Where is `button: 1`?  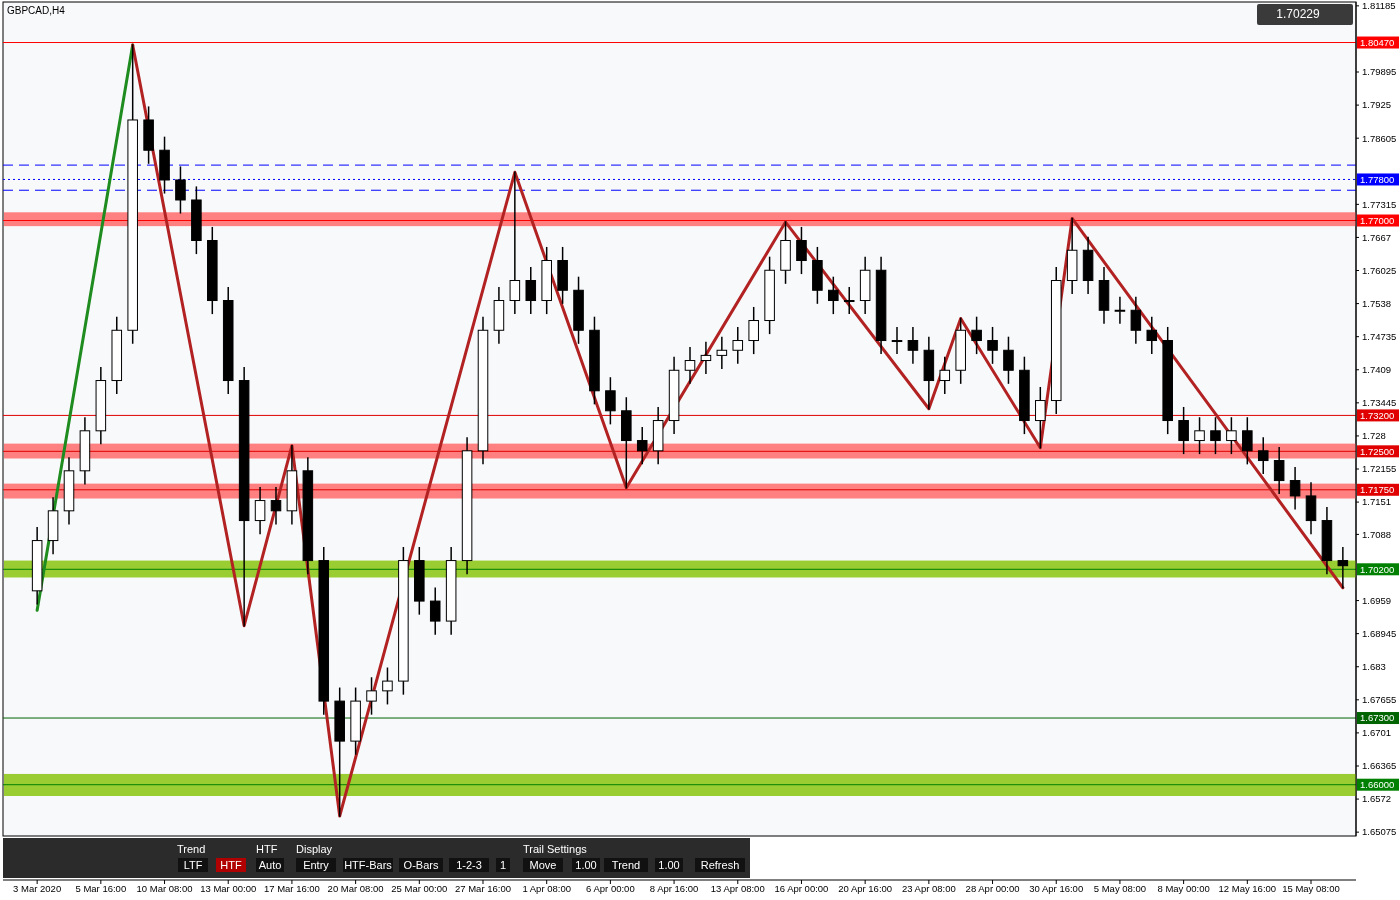 button: 1 is located at coordinates (503, 865).